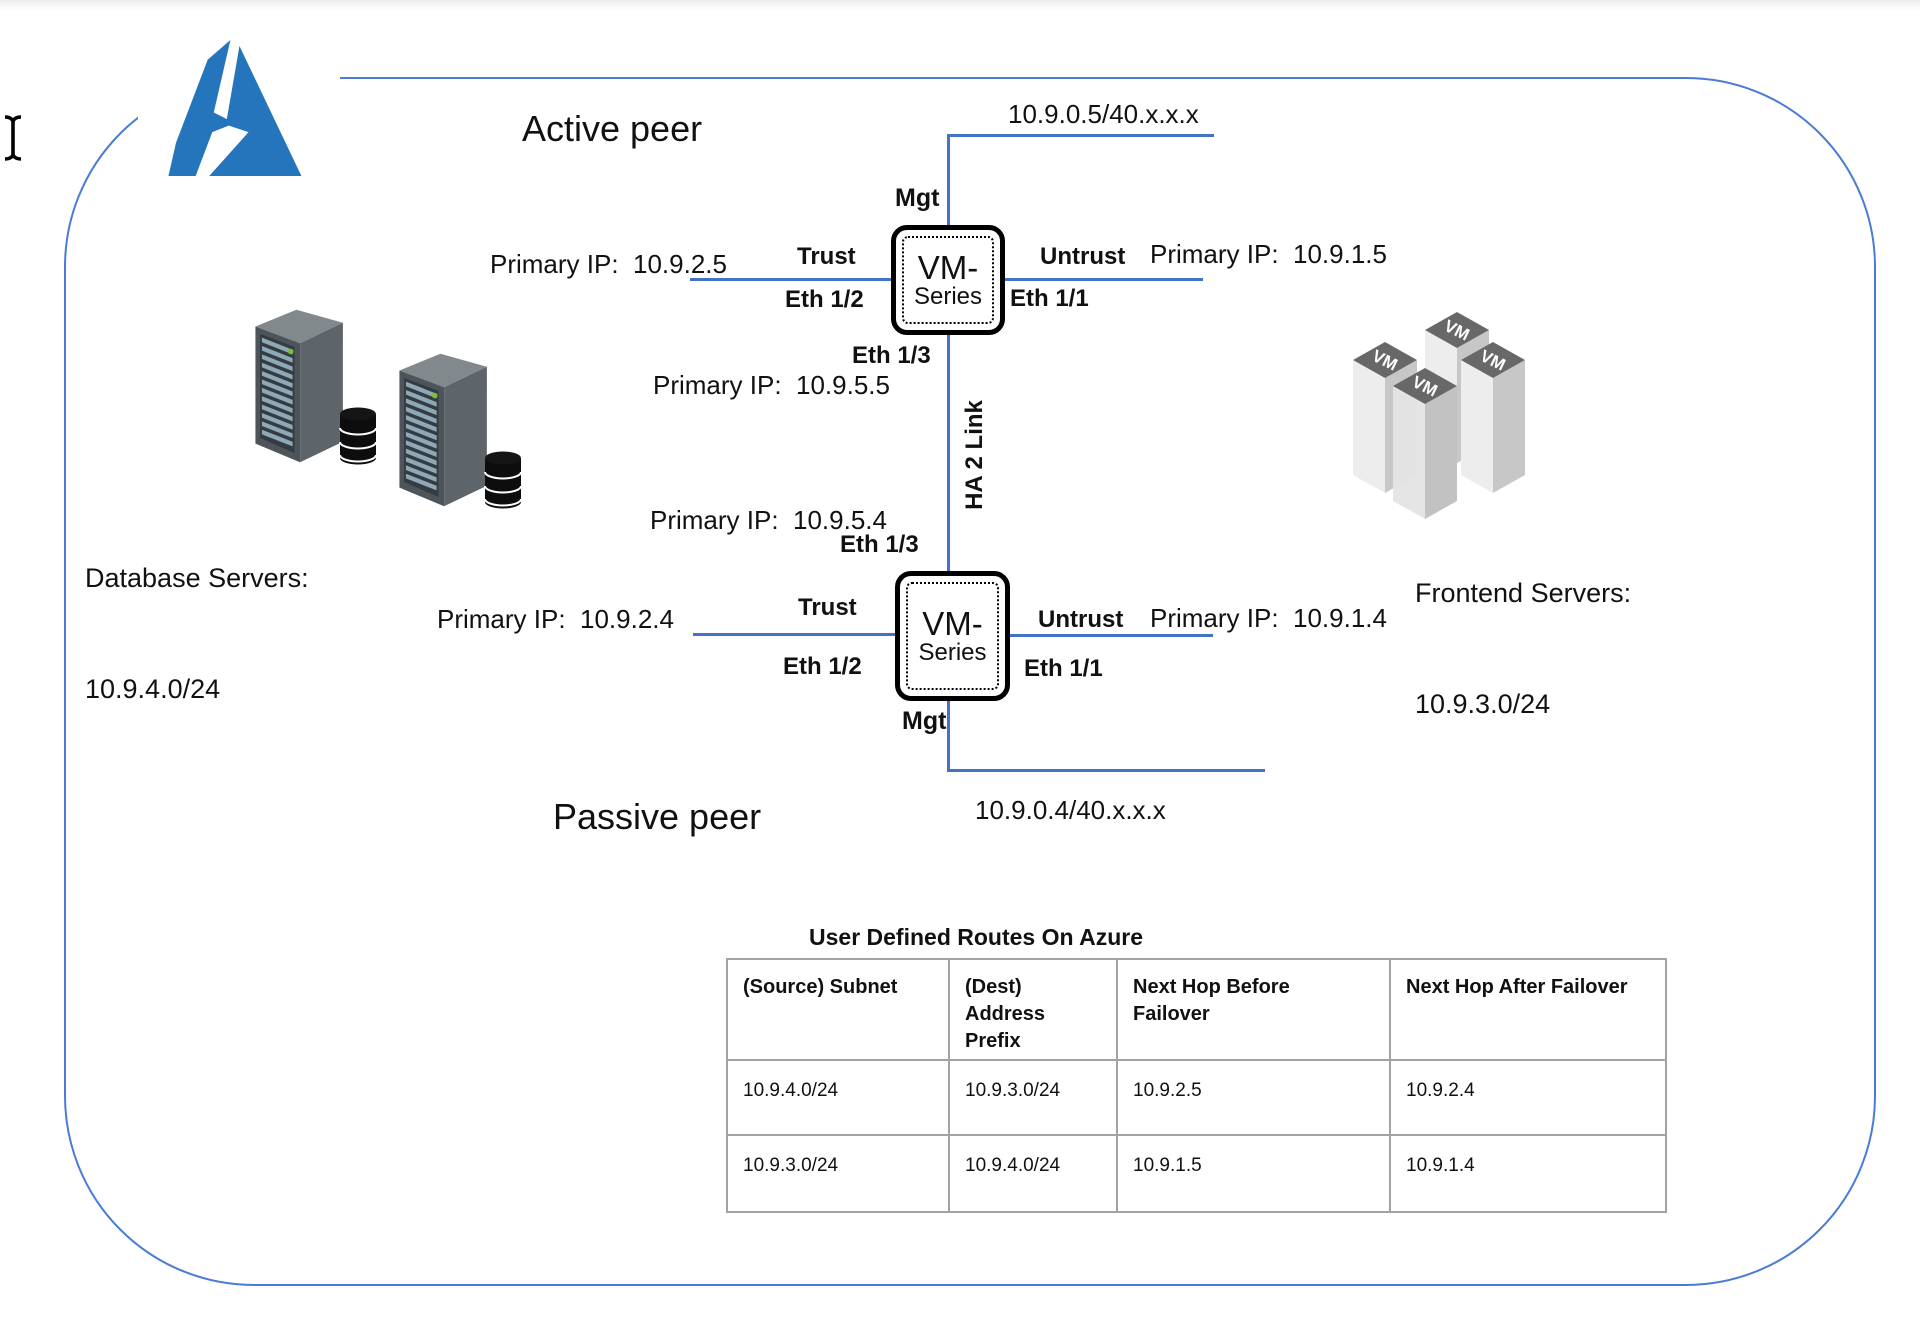 This screenshot has width=1920, height=1317. I want to click on passive-trust-line, so click(794, 634).